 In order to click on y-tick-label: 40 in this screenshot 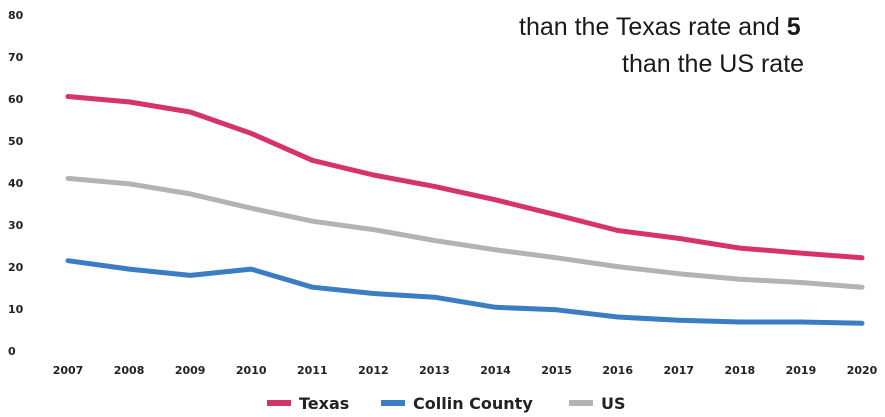, I will do `click(16, 183)`.